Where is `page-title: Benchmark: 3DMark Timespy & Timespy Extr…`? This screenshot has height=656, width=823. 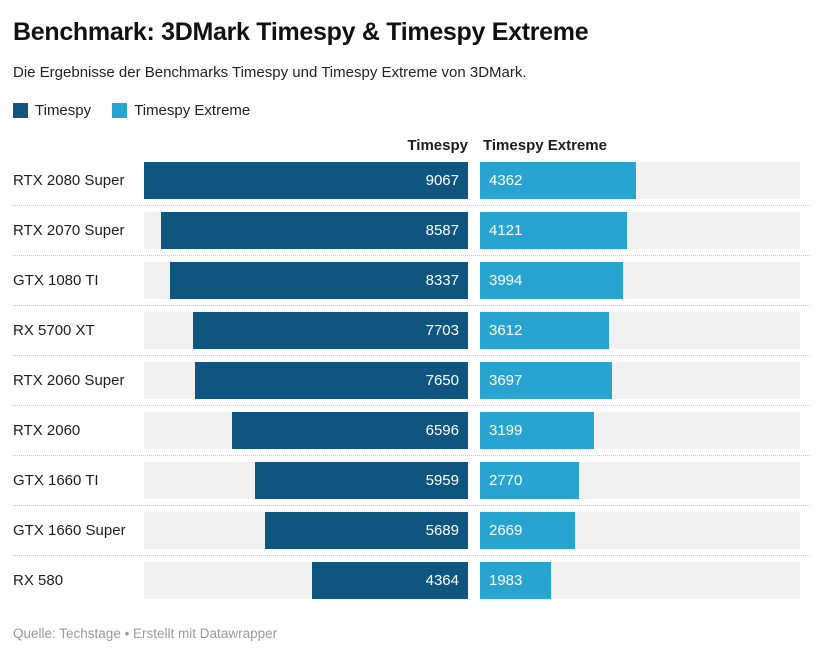 page-title: Benchmark: 3DMark Timespy & Timespy Extr… is located at coordinates (301, 32).